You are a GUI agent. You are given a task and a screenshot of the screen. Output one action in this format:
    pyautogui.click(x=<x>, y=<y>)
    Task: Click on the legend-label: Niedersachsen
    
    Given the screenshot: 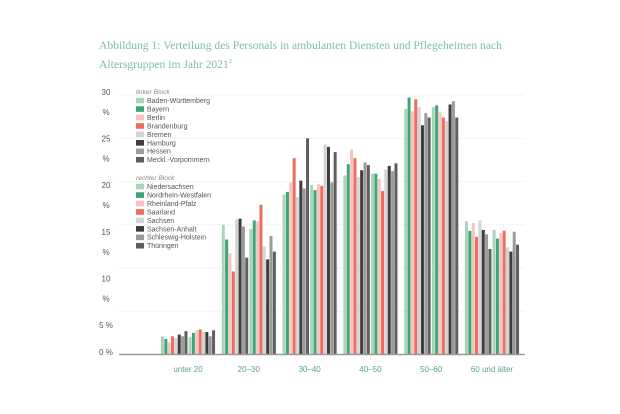 What is the action you would take?
    pyautogui.click(x=170, y=187)
    